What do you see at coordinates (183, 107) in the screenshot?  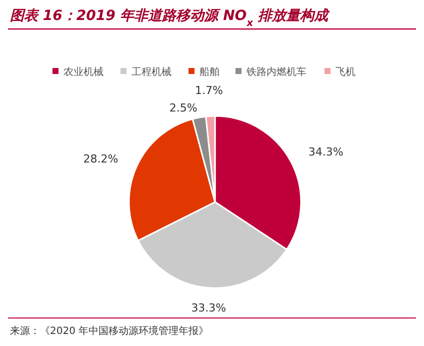 I see `data-label: 2.5%` at bounding box center [183, 107].